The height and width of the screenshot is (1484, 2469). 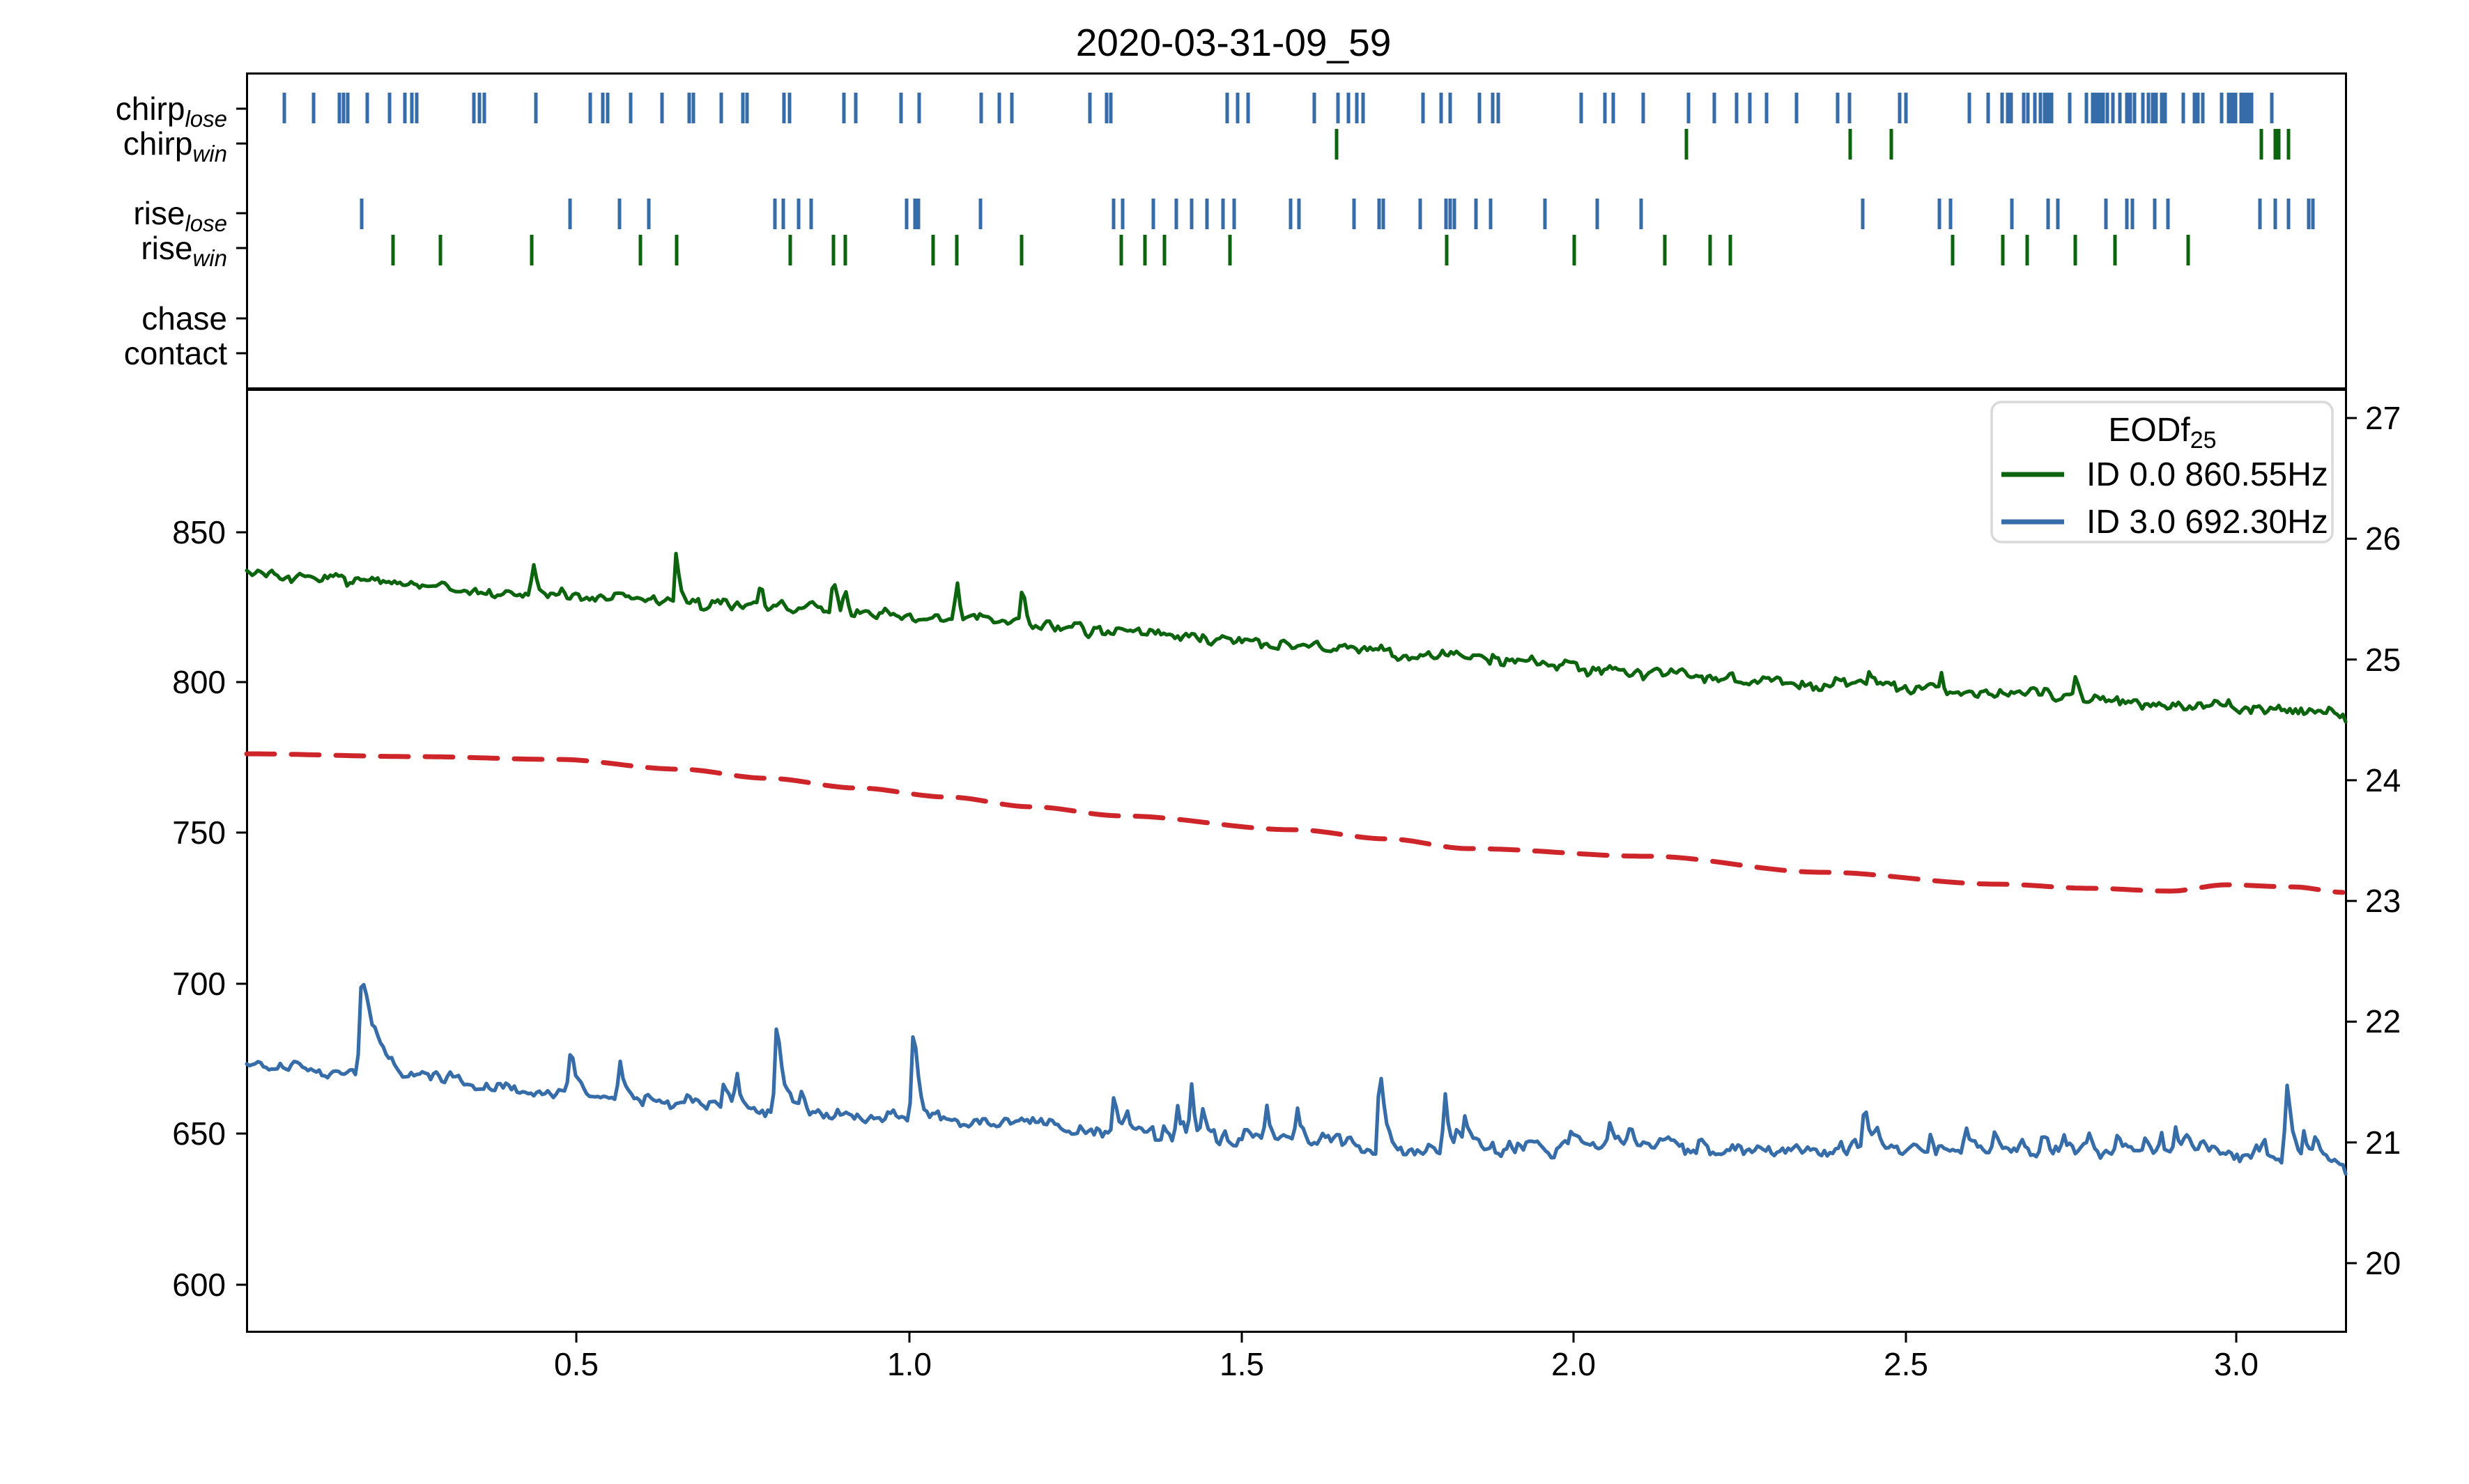 What do you see at coordinates (199, 984) in the screenshot?
I see `svg-text: 700` at bounding box center [199, 984].